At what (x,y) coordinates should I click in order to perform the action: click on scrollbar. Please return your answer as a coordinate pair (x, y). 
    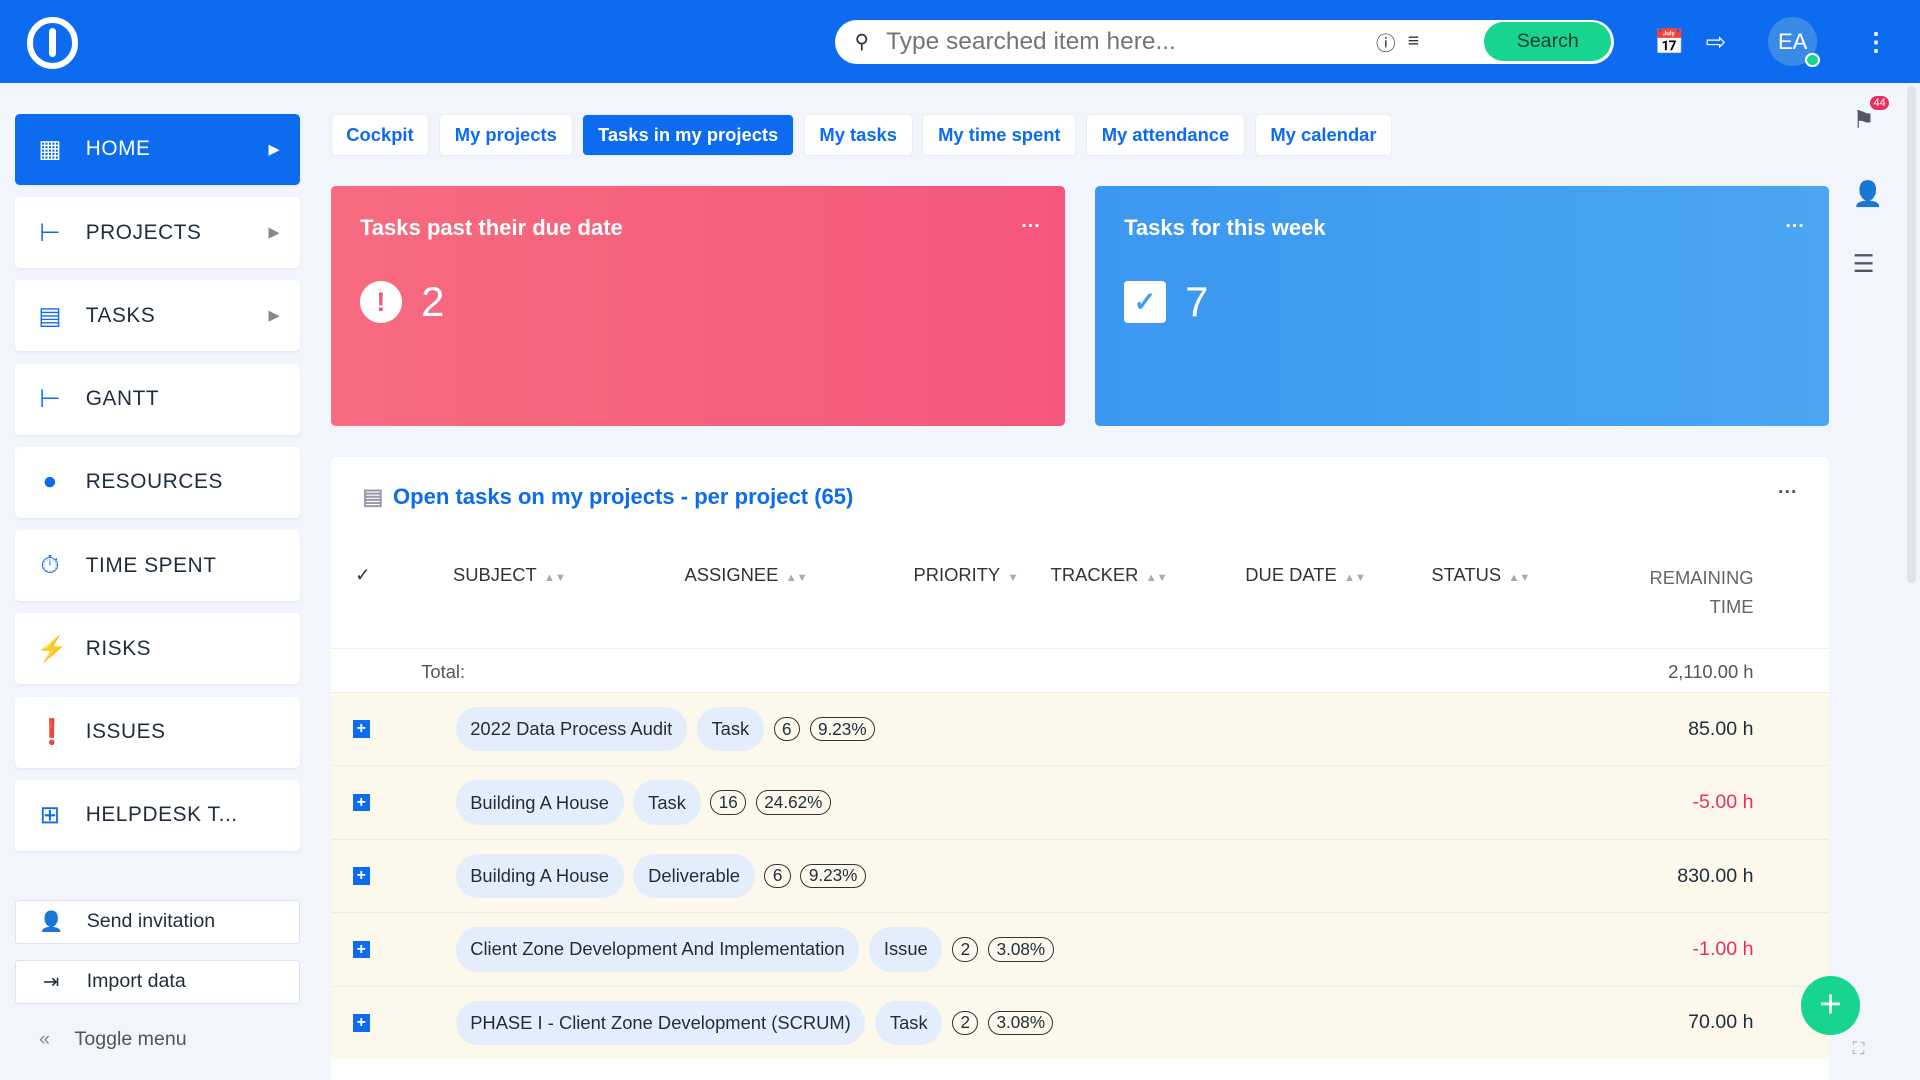
    Looking at the image, I should click on (1911, 334).